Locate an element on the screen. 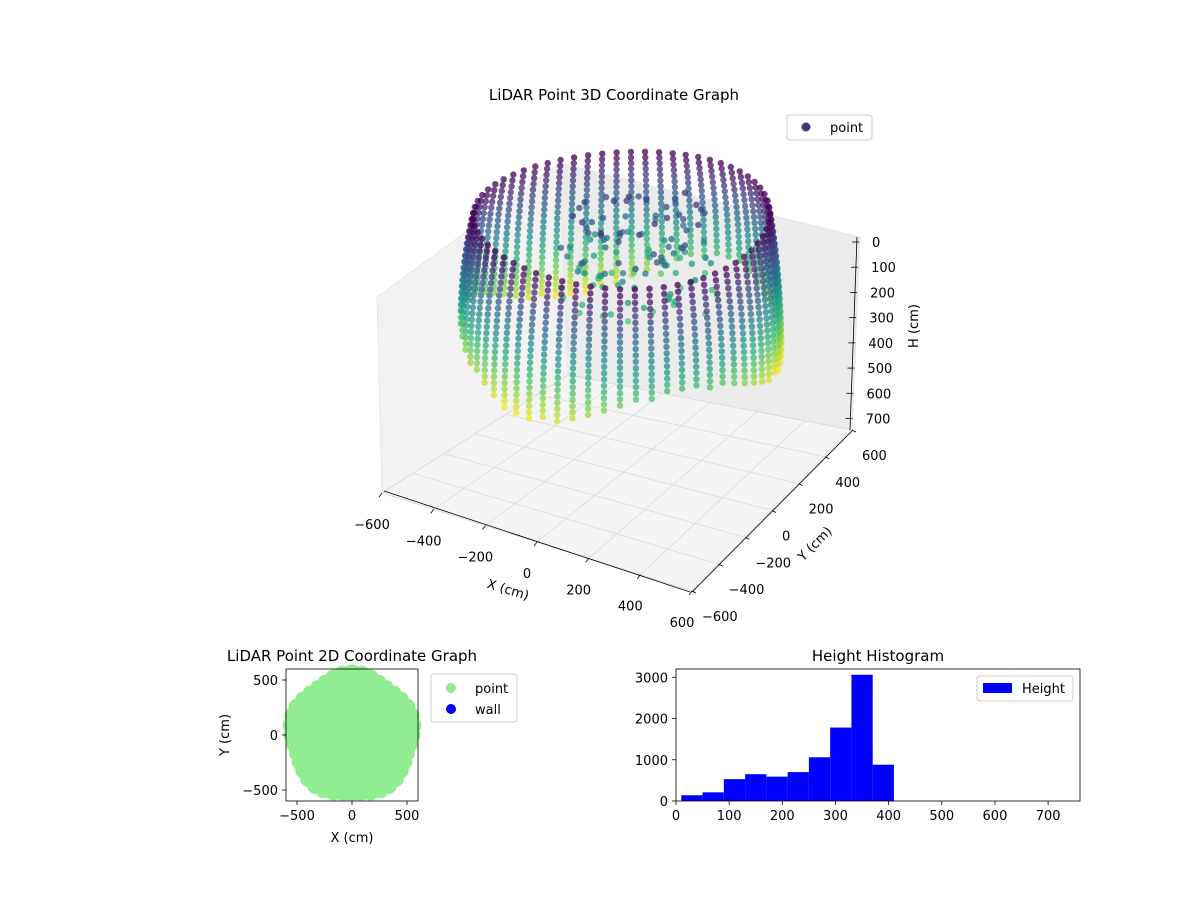 This screenshot has height=900, width=1200. axes-2d: −500−500 0 0 500 500 is located at coordinates (330, 749).